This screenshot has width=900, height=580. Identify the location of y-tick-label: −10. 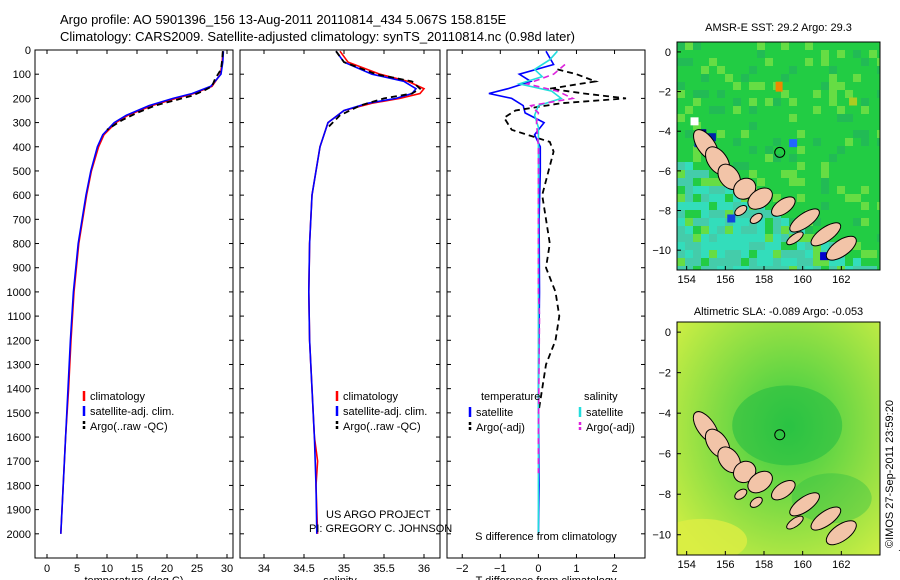
(661, 536).